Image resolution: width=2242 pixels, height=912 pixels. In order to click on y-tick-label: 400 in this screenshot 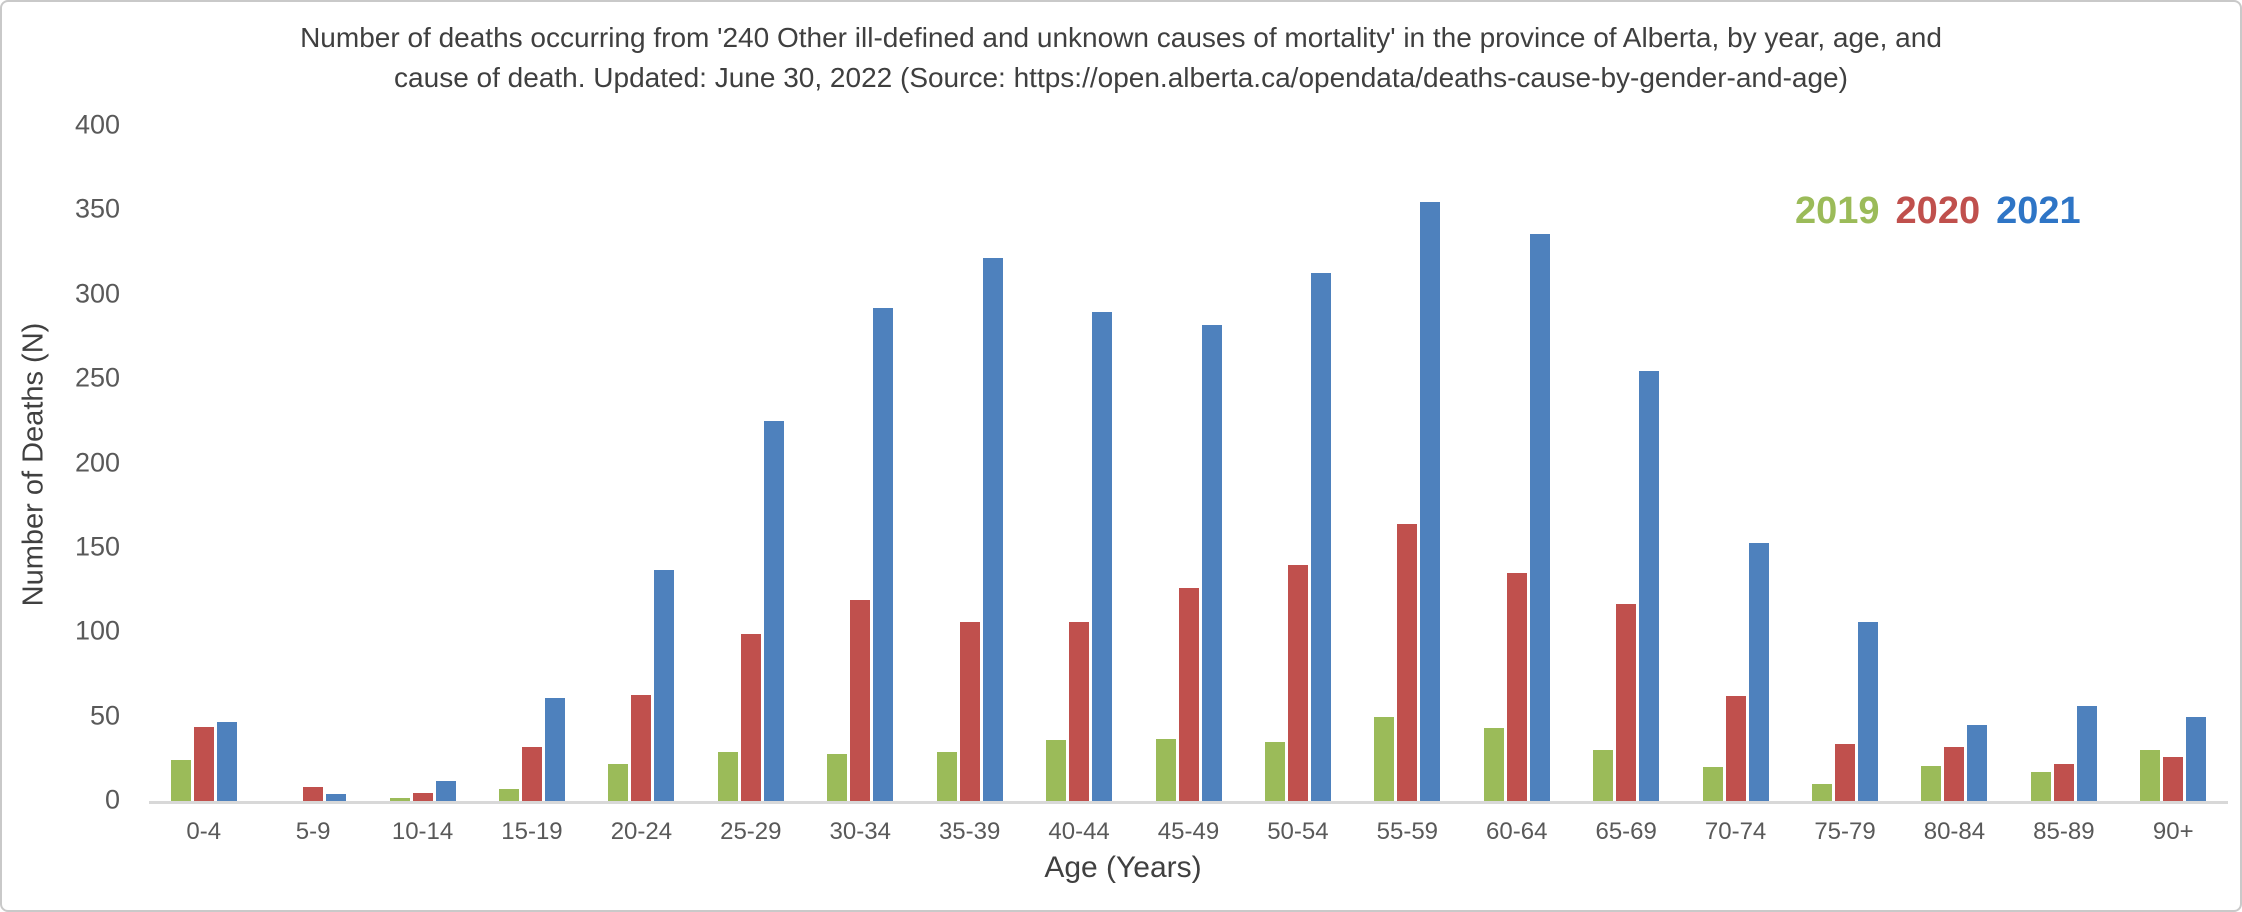, I will do `click(97, 124)`.